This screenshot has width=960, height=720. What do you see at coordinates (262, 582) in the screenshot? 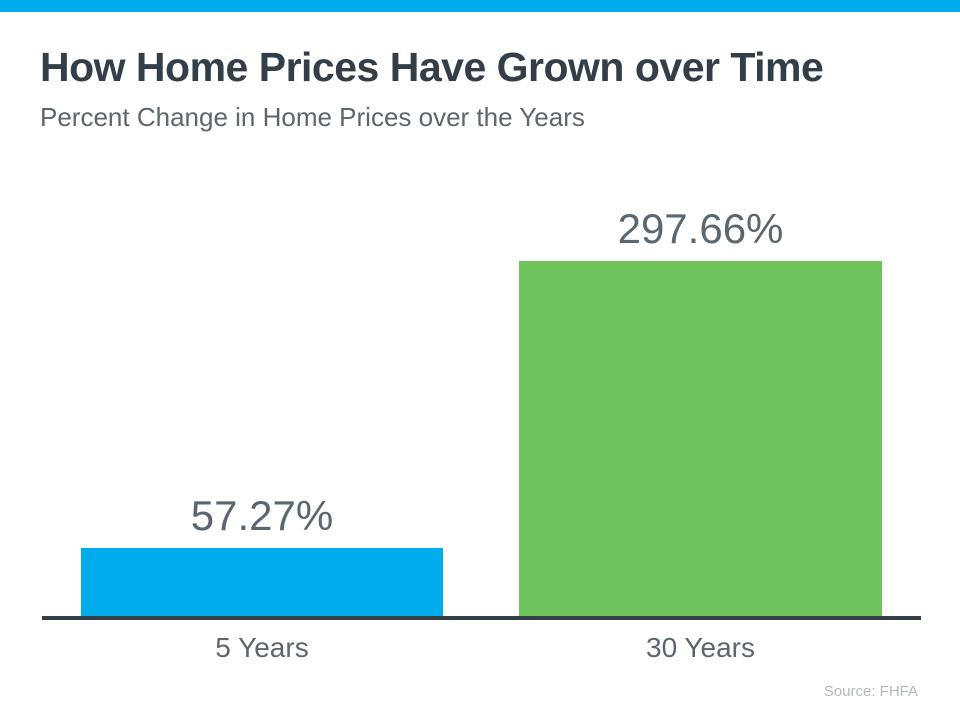
I see `bar-5-years` at bounding box center [262, 582].